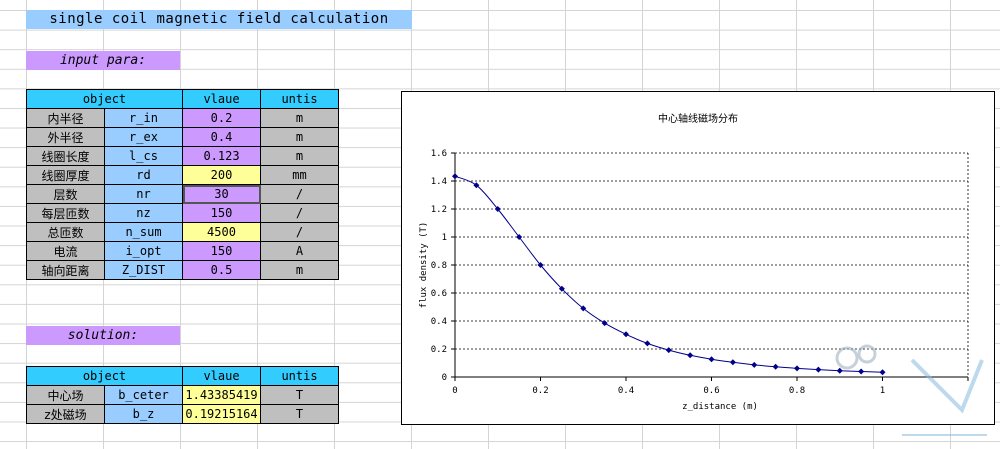 The width and height of the screenshot is (1000, 449). Describe the element at coordinates (444, 378) in the screenshot. I see `y-tick-label: 0` at that location.